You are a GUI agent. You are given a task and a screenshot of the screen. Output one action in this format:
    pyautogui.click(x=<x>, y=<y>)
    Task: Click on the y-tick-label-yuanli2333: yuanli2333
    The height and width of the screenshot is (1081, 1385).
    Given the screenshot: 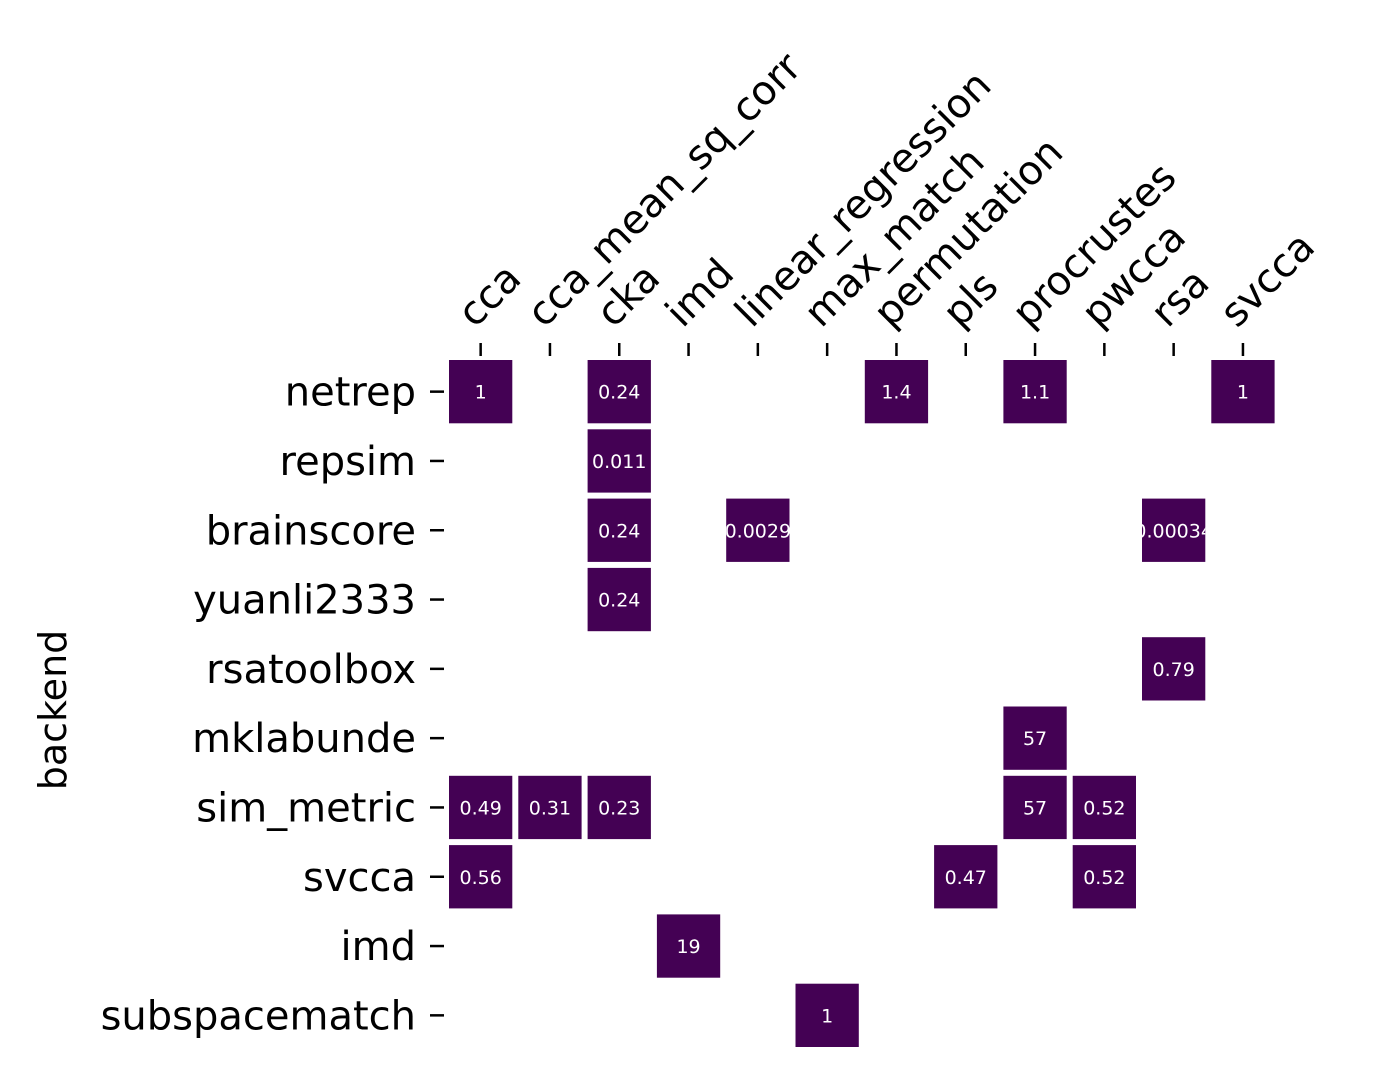 What is the action you would take?
    pyautogui.click(x=304, y=601)
    